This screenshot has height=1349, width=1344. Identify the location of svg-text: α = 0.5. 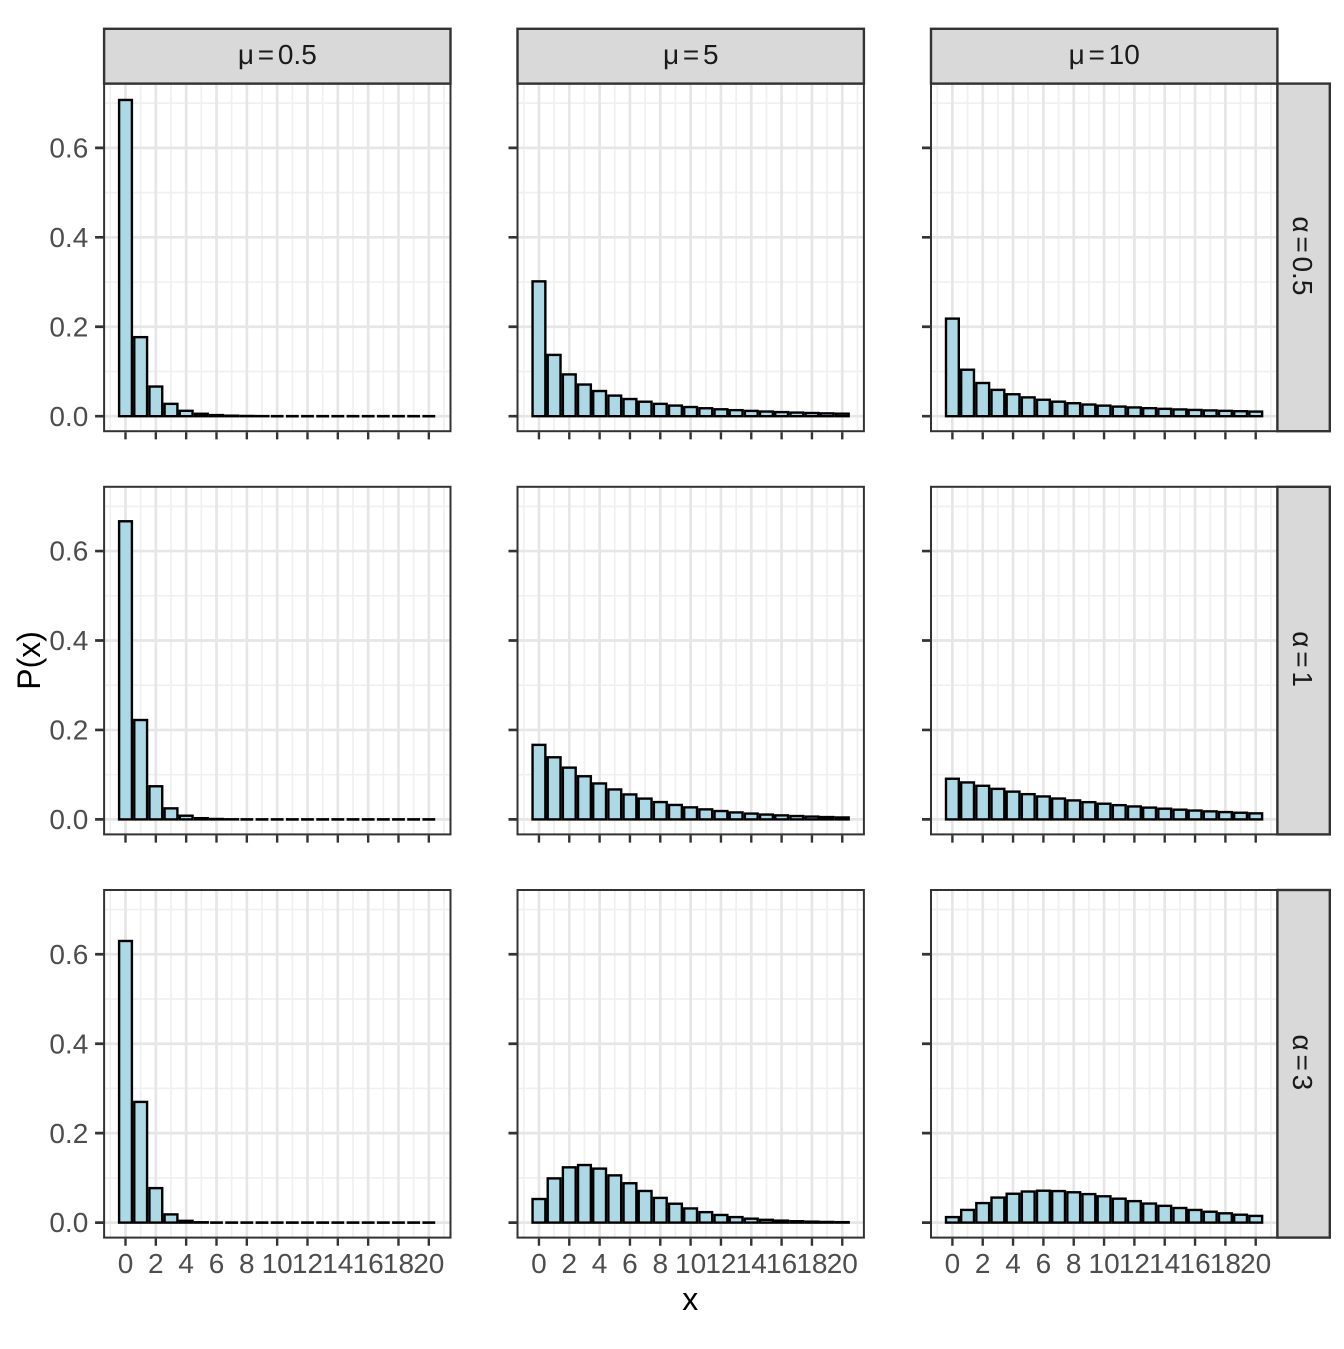
(1302, 255).